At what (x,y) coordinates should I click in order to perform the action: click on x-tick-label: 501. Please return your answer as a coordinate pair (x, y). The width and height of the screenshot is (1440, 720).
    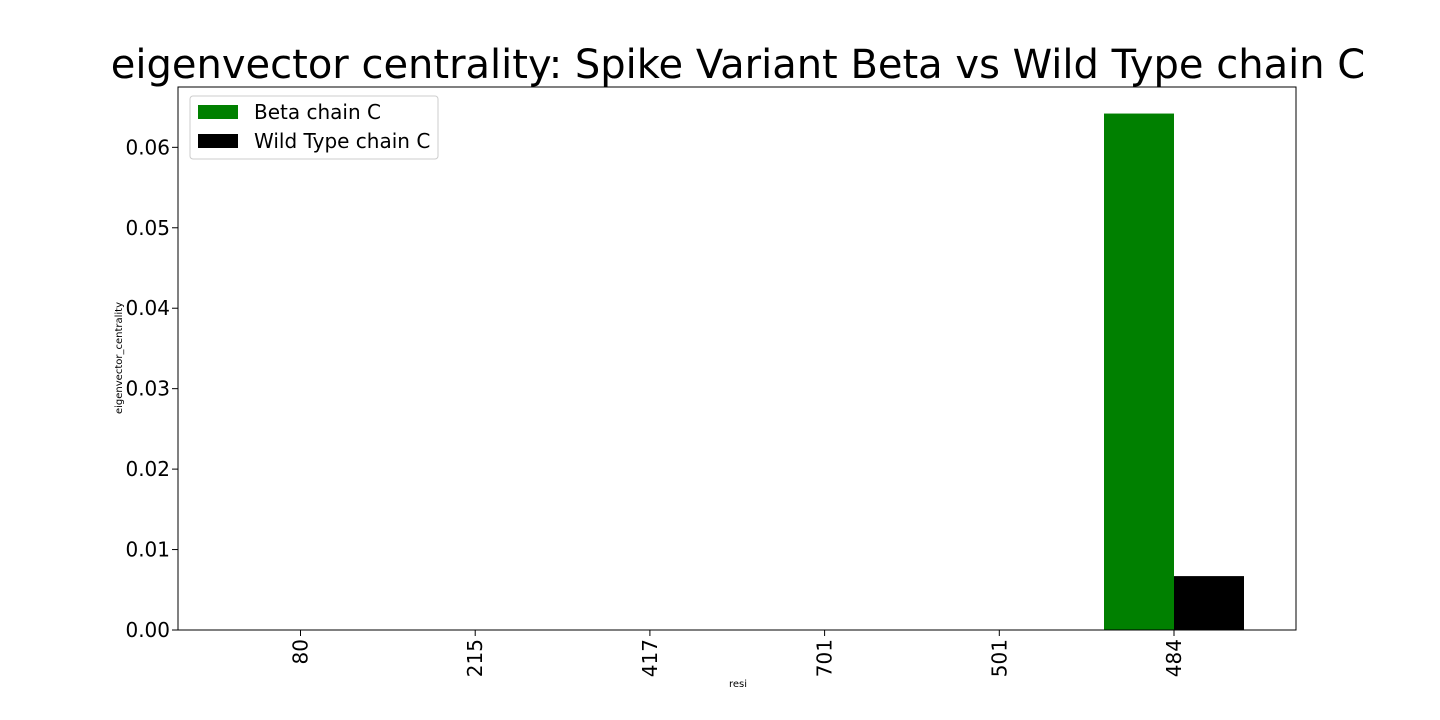
    Looking at the image, I should click on (999, 658).